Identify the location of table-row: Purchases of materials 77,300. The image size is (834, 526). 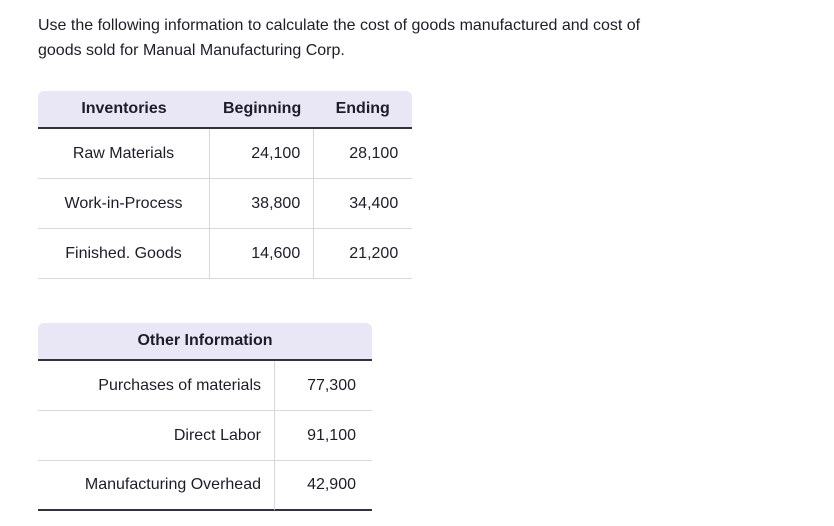
(205, 386).